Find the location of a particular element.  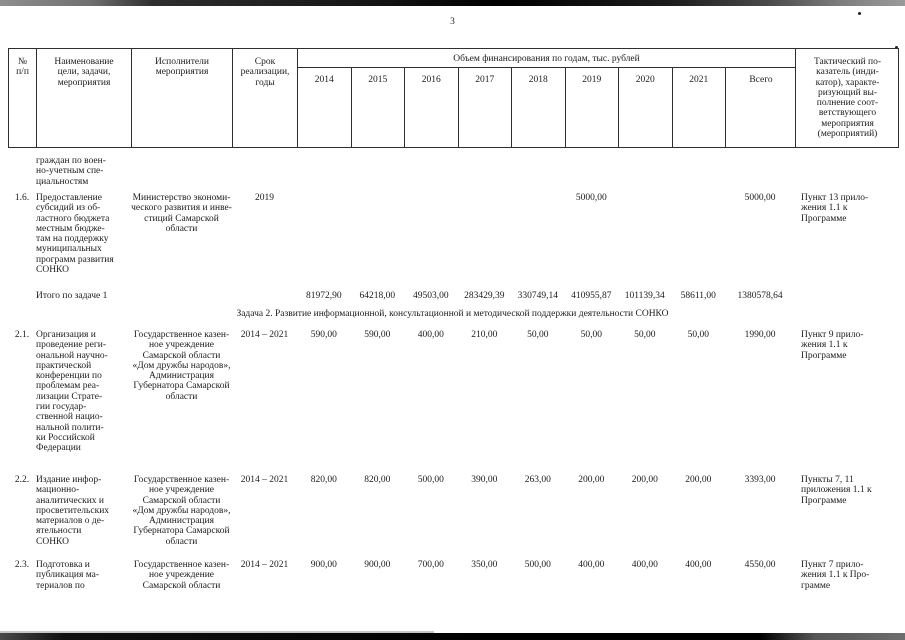

row-period: 2019 is located at coordinates (264, 198).